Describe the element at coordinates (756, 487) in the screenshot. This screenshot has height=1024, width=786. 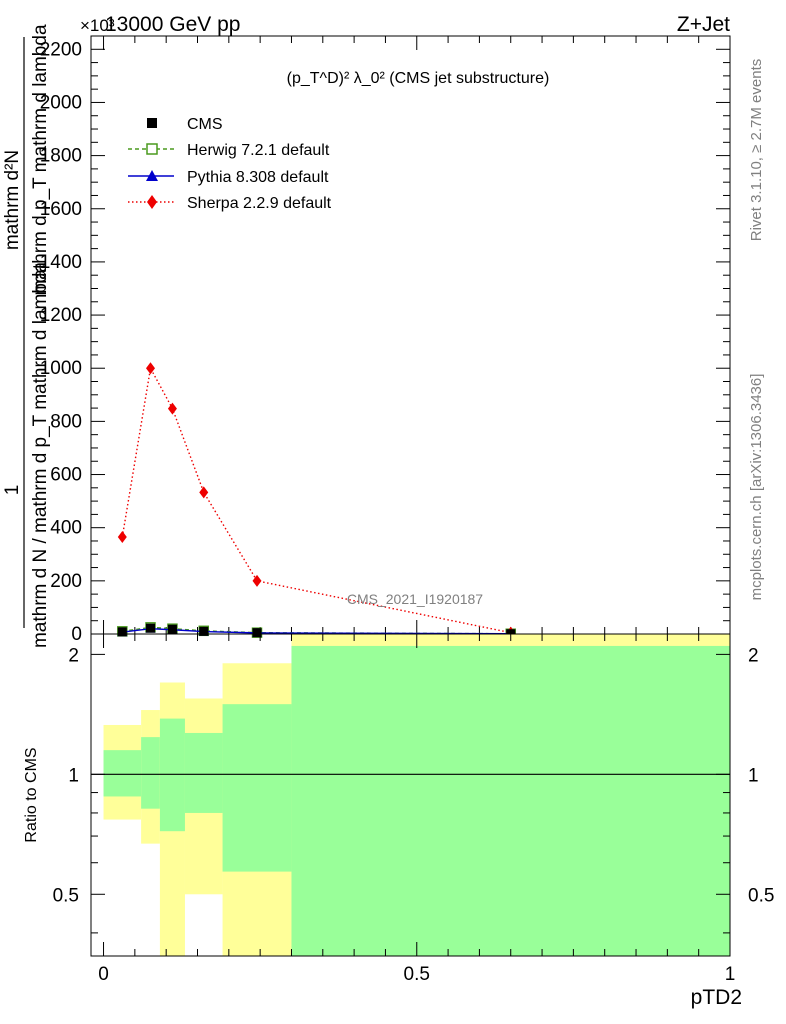
I see `mcplots-label: mcplots.cern.ch [arXiv:1306.3436]` at that location.